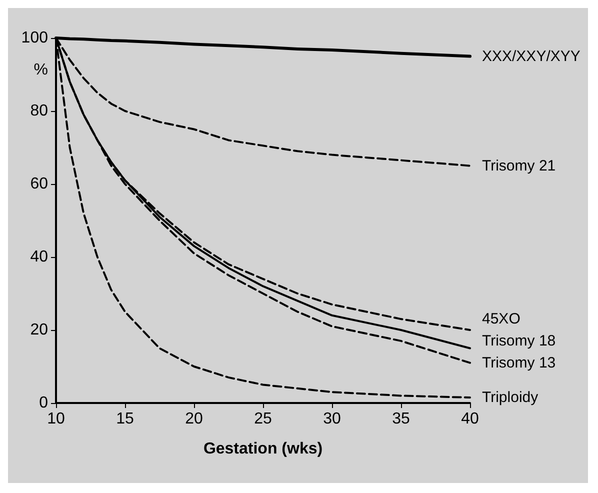 The image size is (598, 493). I want to click on series-label: Trisomy 21, so click(519, 165).